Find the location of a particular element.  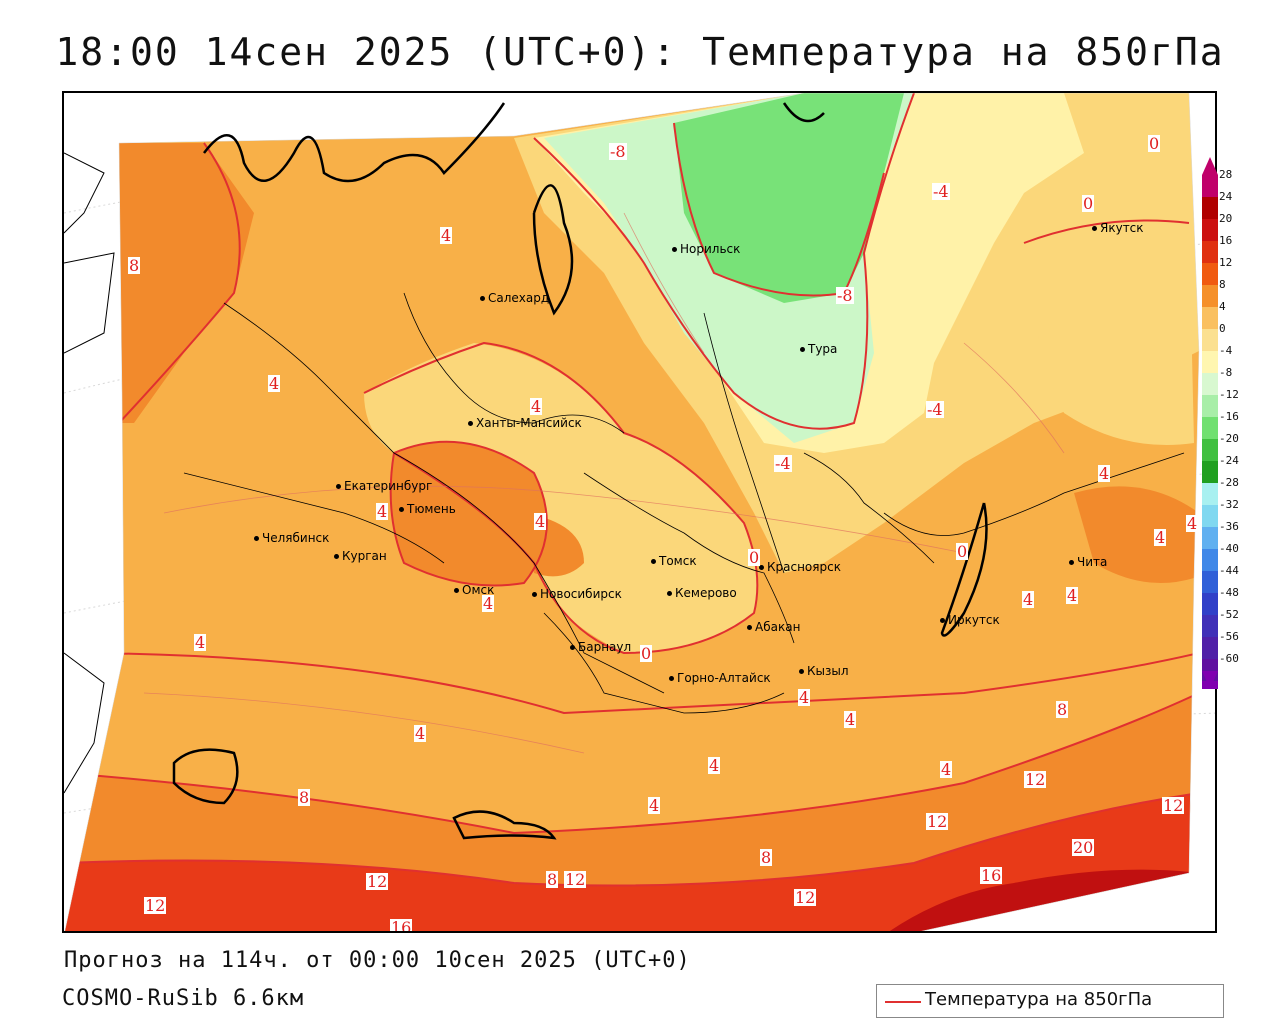

city-kyzyl: Кызыл is located at coordinates (824, 671).